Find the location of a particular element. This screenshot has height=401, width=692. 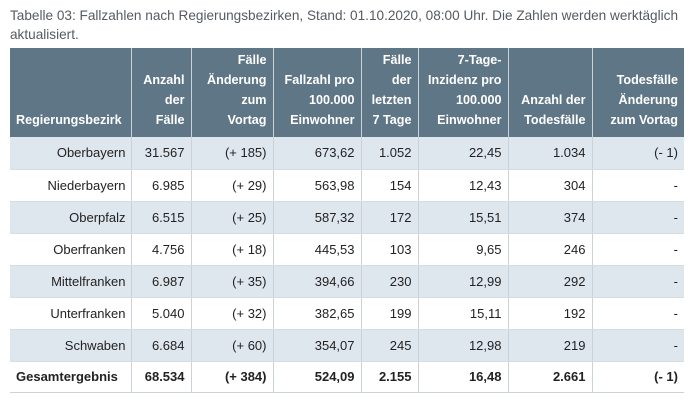

header-todesfaelle-aenderung: Todesfälle Änderung zum Vortag is located at coordinates (638, 92).